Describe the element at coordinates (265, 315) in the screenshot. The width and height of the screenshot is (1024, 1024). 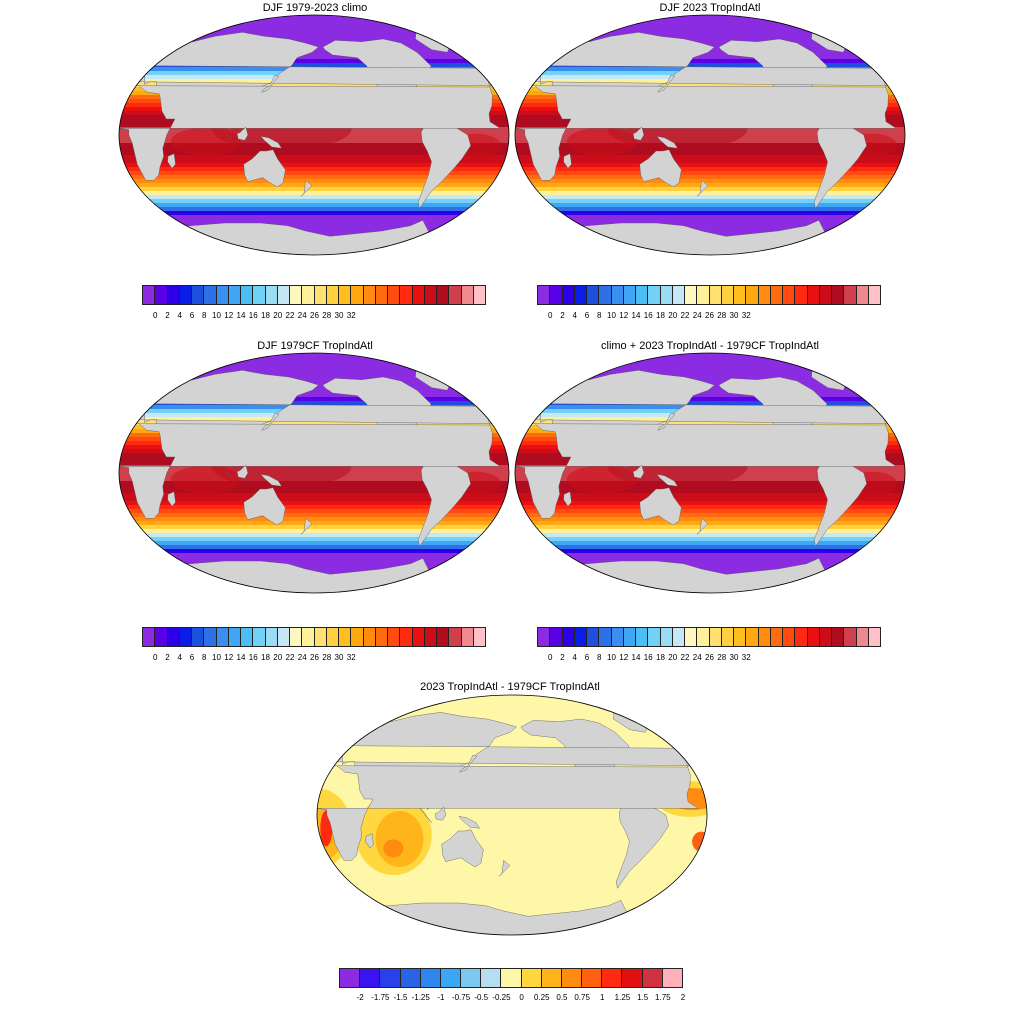
I see `colorbar-tick-label: 18` at that location.